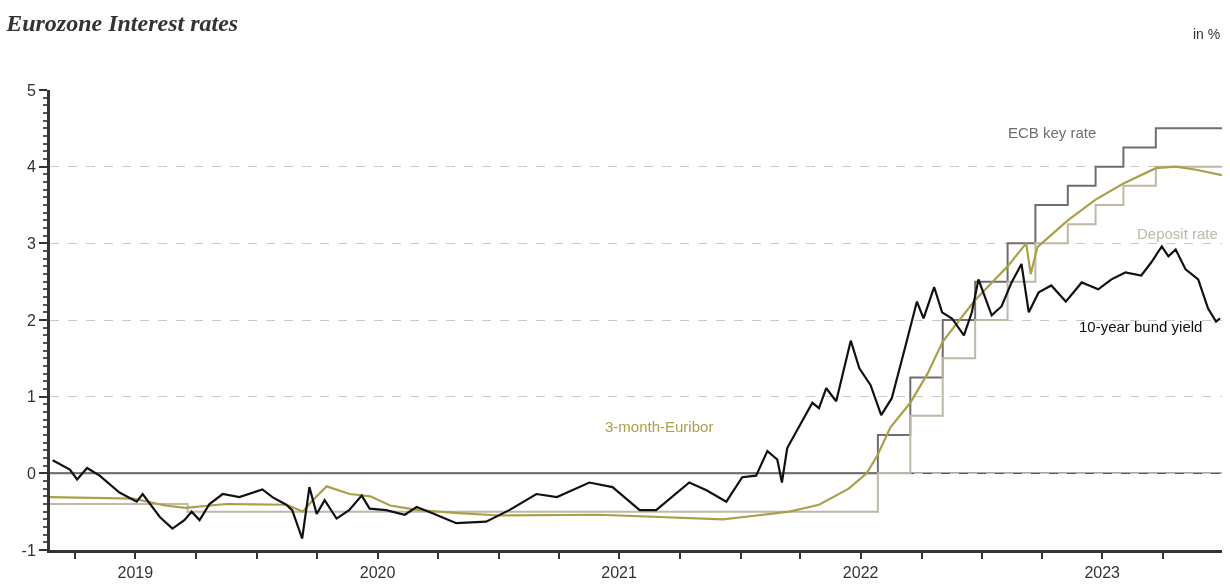 This screenshot has width=1230, height=586. I want to click on x-tick-label: 2022, so click(860, 573).